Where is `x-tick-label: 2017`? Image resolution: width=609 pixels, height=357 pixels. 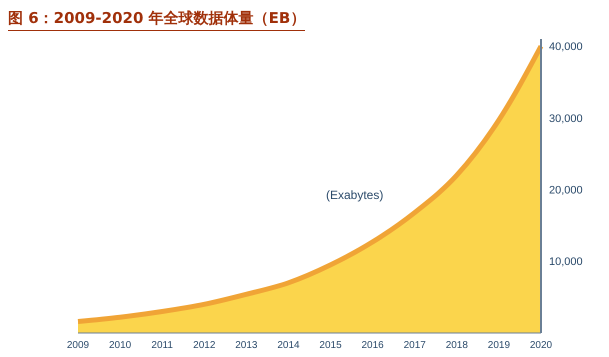 x-tick-label: 2017 is located at coordinates (415, 346).